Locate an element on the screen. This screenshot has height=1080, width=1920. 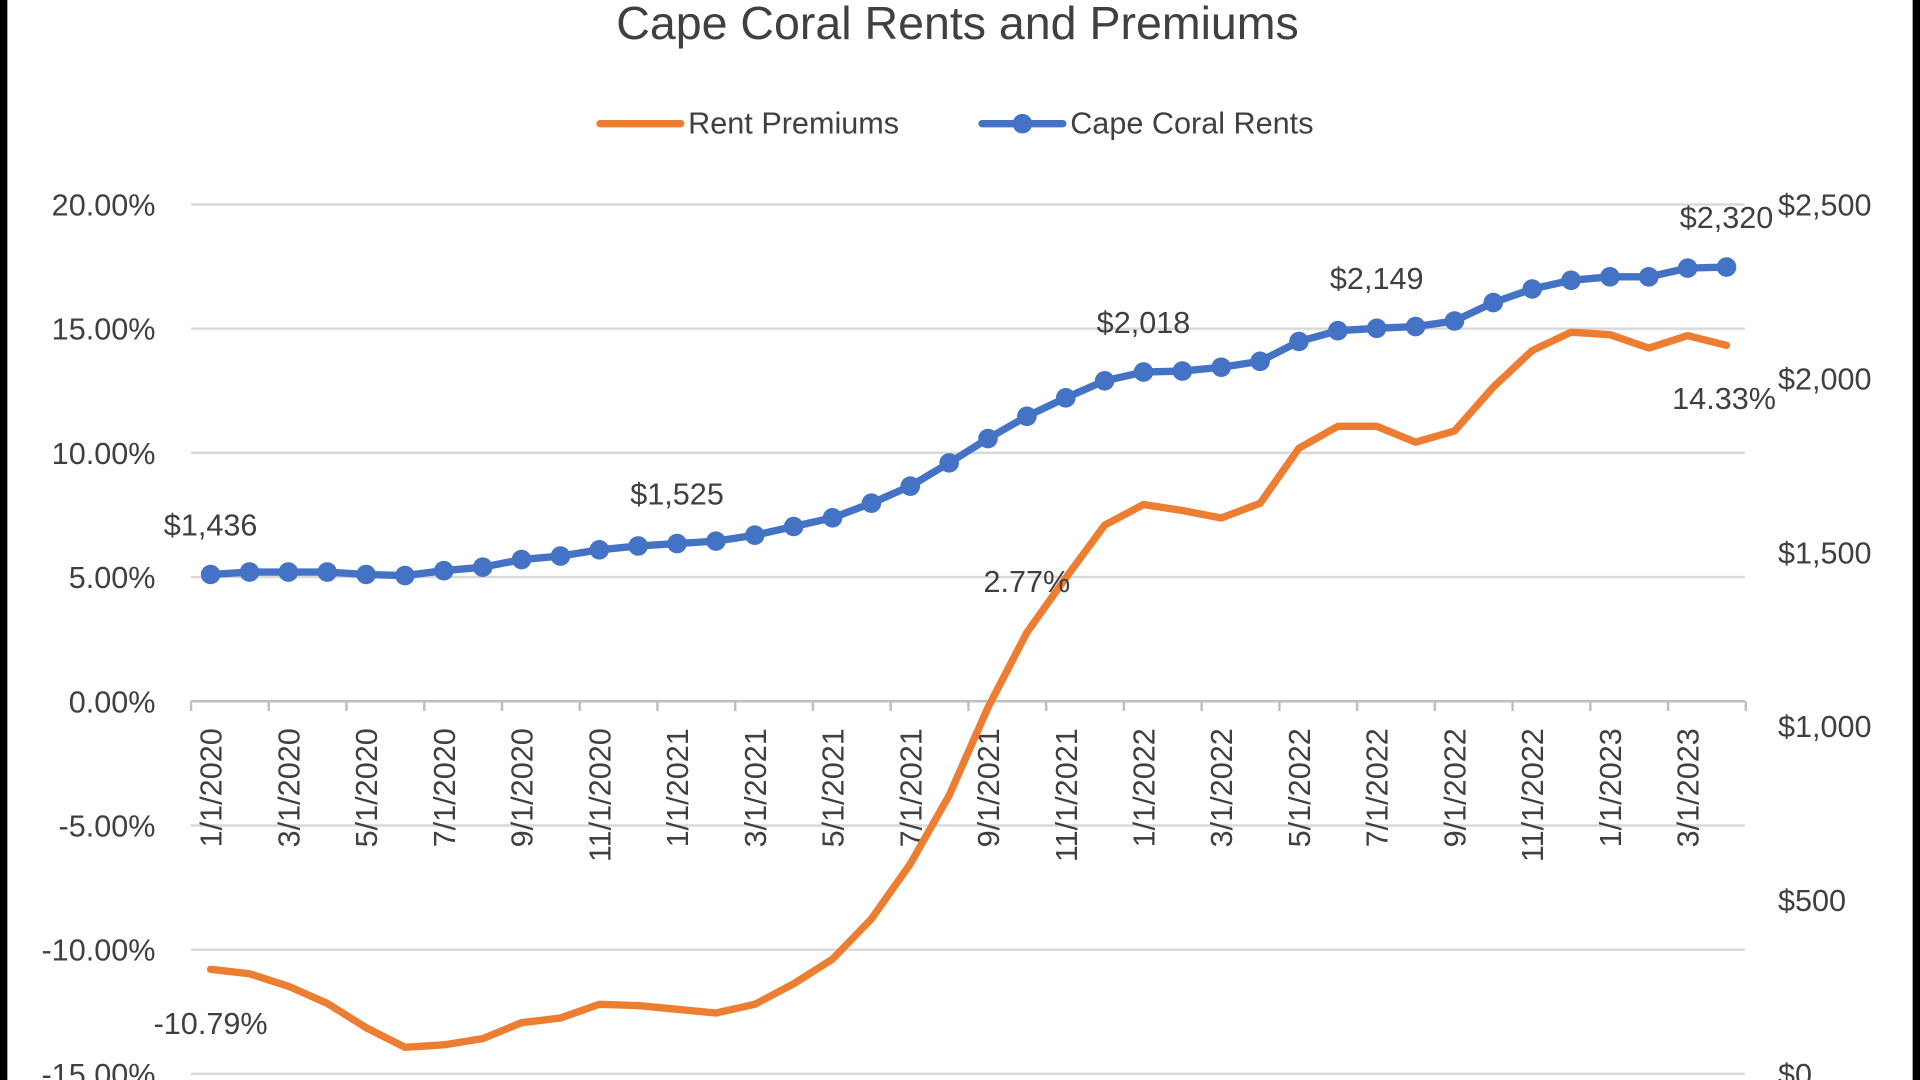
x-tick-label: 3/1/2021 is located at coordinates (756, 787).